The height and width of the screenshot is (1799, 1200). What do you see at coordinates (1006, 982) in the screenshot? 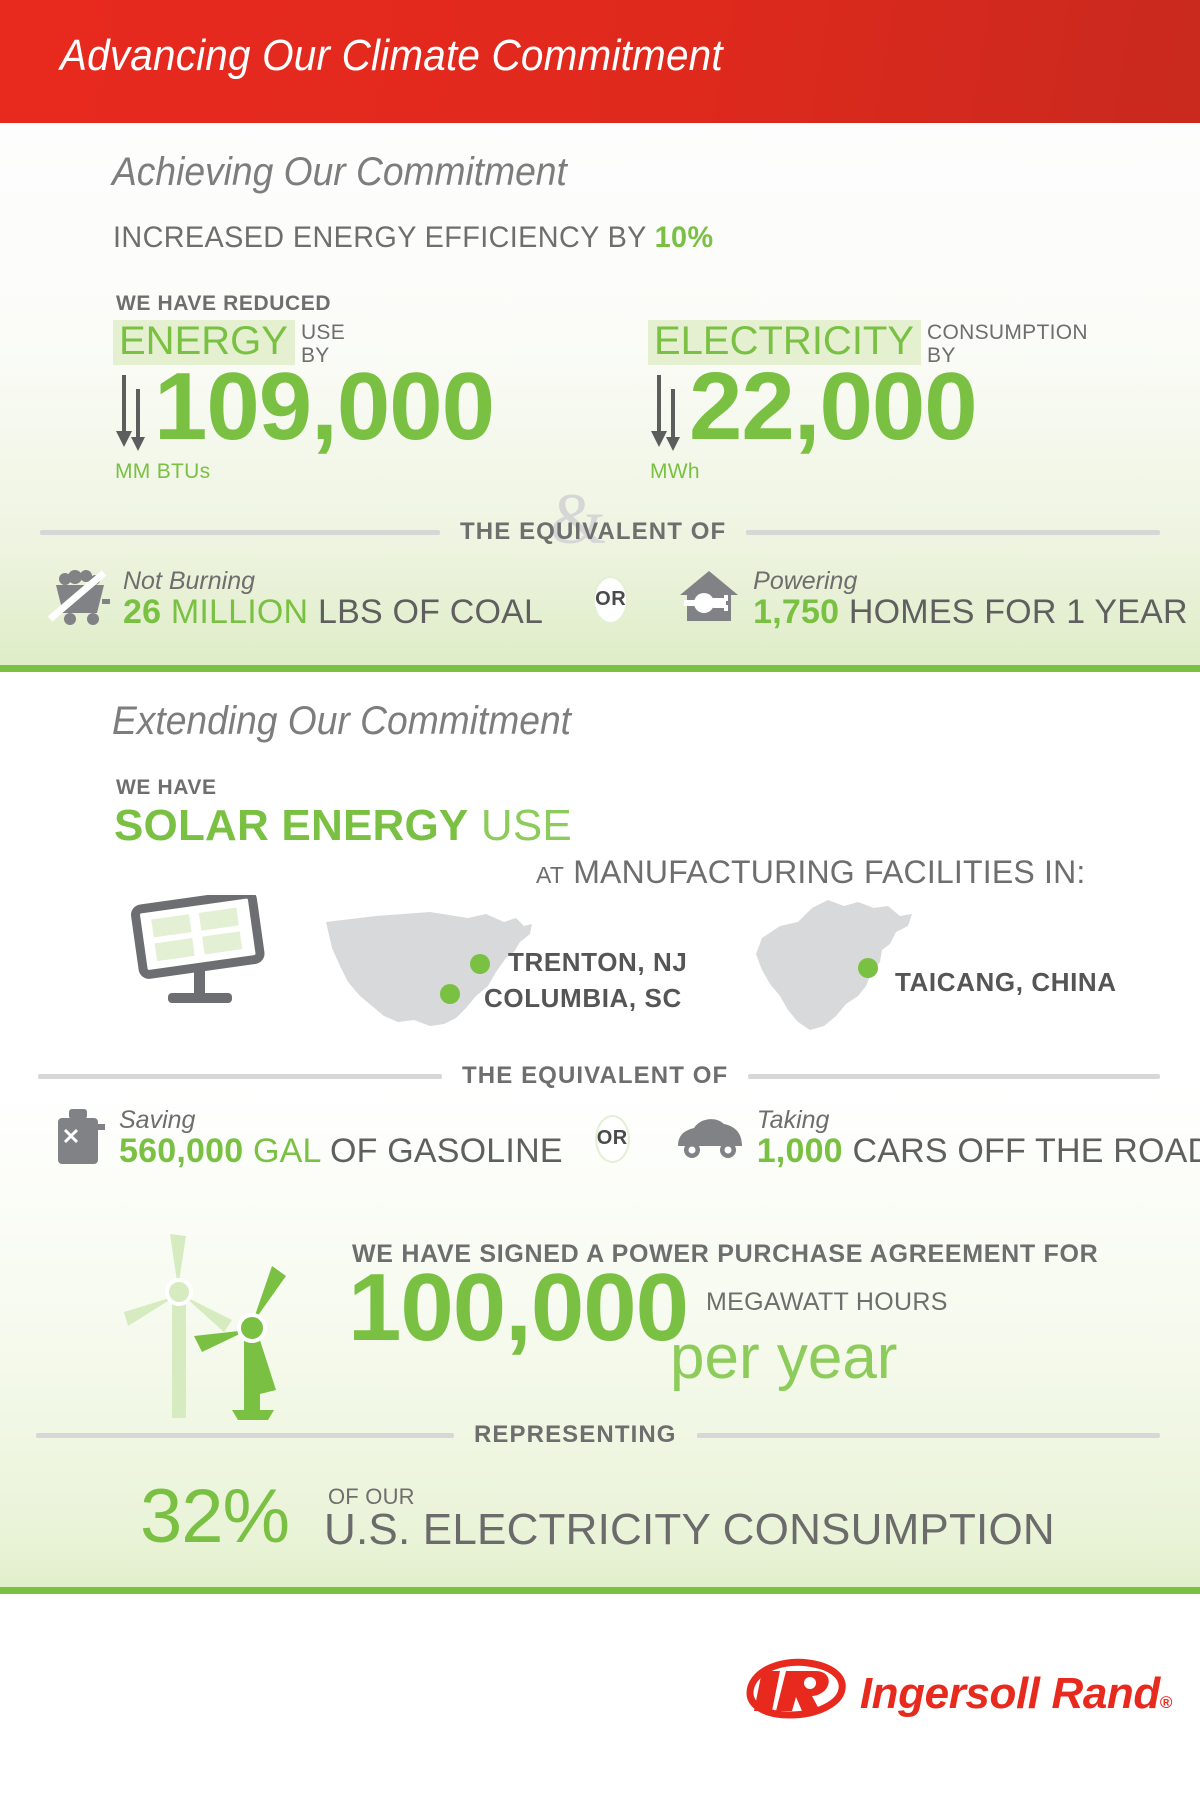
I see `city-label-taicang: TAICANG, CHINA` at bounding box center [1006, 982].